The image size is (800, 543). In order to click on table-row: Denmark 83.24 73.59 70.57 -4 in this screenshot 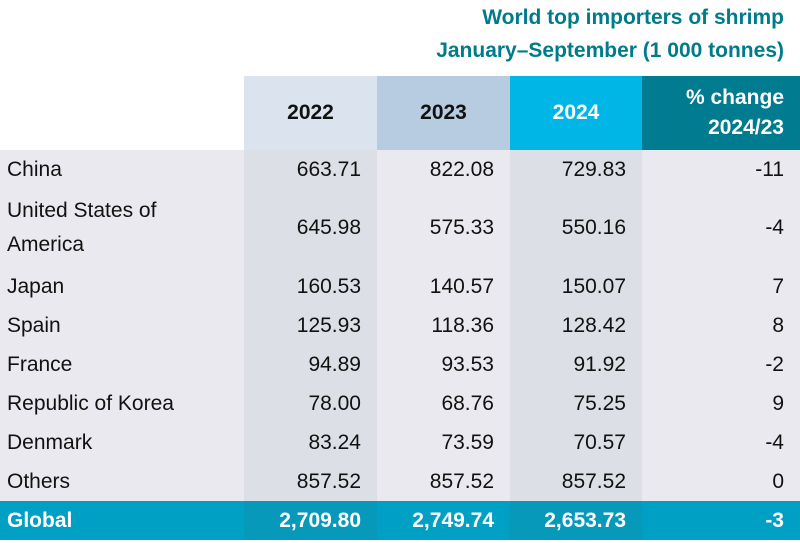, I will do `click(400, 442)`.